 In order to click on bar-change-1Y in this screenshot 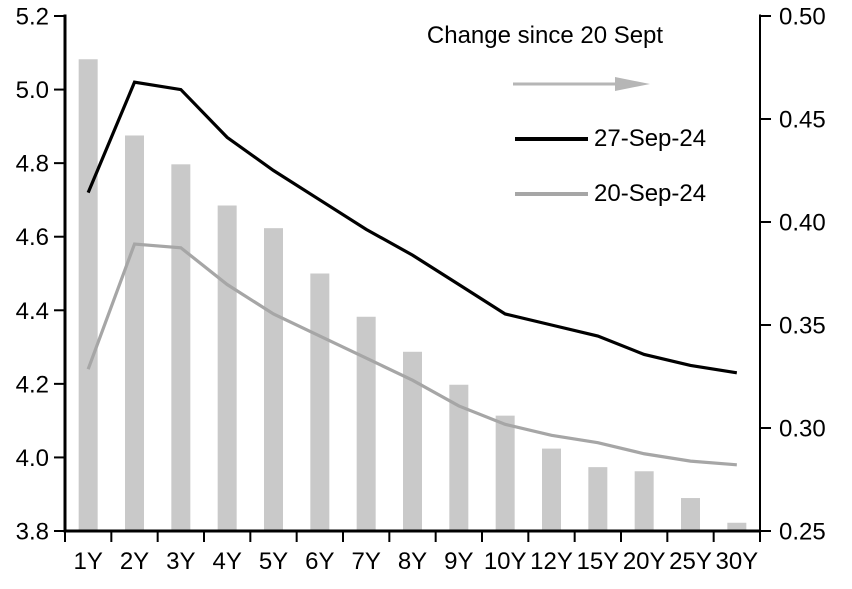, I will do `click(88, 295)`.